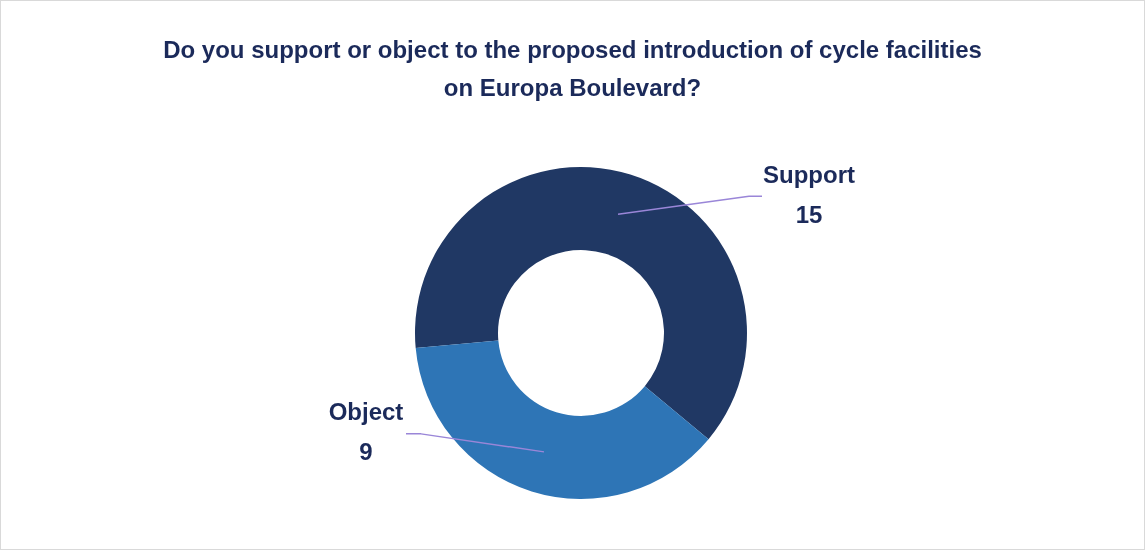 Image resolution: width=1145 pixels, height=550 pixels. Describe the element at coordinates (809, 214) in the screenshot. I see `data-label: 15` at that location.